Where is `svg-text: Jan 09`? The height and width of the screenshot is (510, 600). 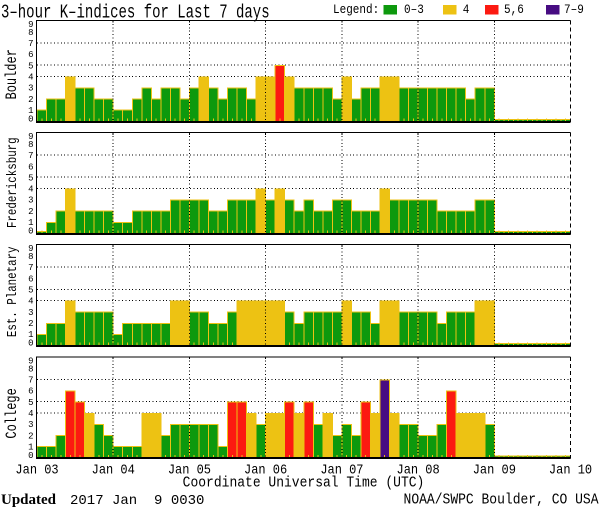
svg-text: Jan 09 is located at coordinates (494, 470).